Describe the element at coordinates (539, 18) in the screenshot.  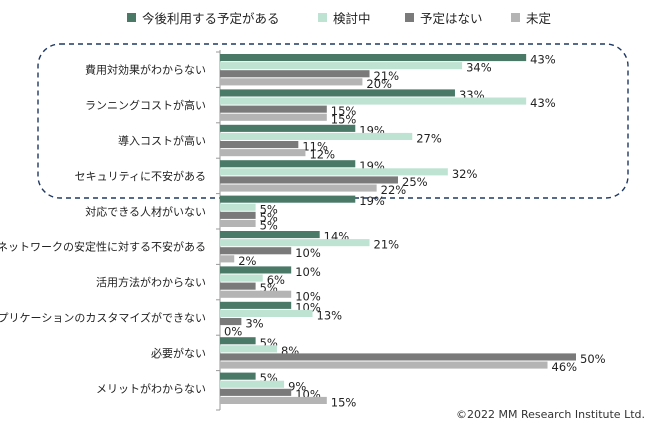
I see `legend-label: 未定` at that location.